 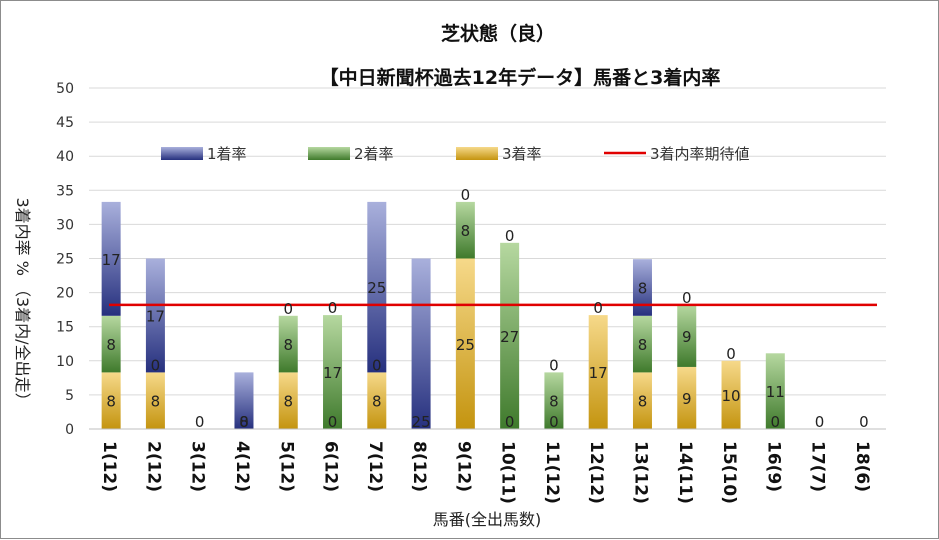 I want to click on x-tick-label: 12(12), so click(x=596, y=472).